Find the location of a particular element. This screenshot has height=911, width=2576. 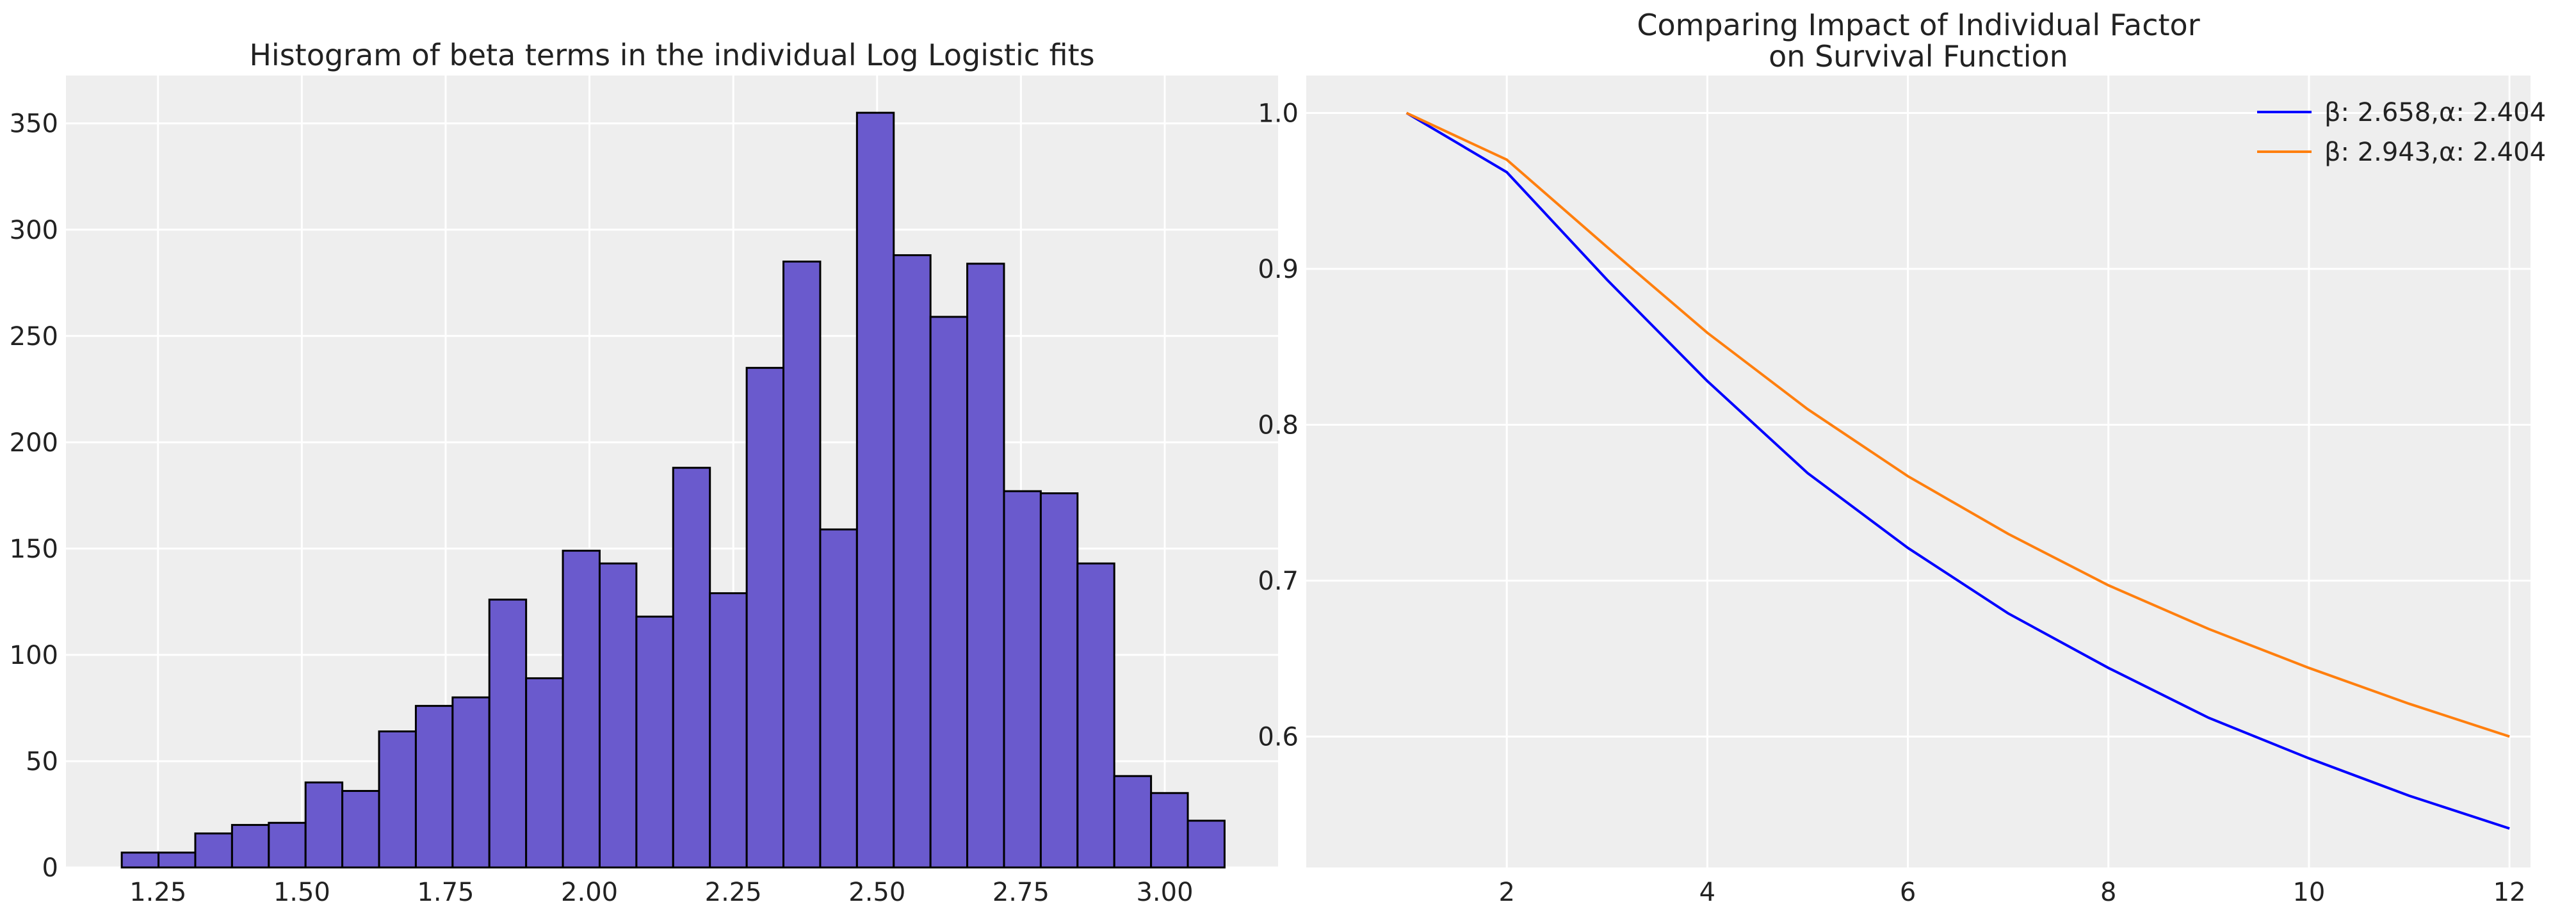

chart-title-line2: on Survival Function is located at coordinates (1918, 56).